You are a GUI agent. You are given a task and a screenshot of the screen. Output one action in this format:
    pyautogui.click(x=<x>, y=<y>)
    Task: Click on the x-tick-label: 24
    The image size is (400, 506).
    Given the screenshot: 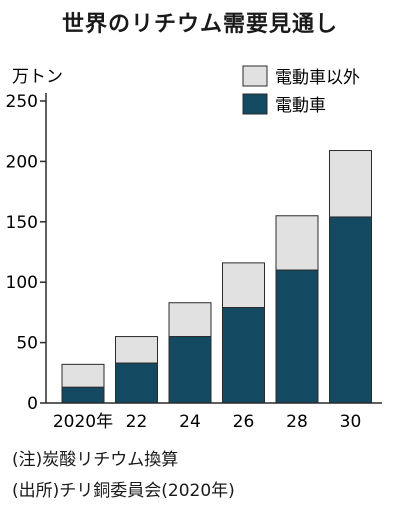 What is the action you would take?
    pyautogui.click(x=190, y=422)
    